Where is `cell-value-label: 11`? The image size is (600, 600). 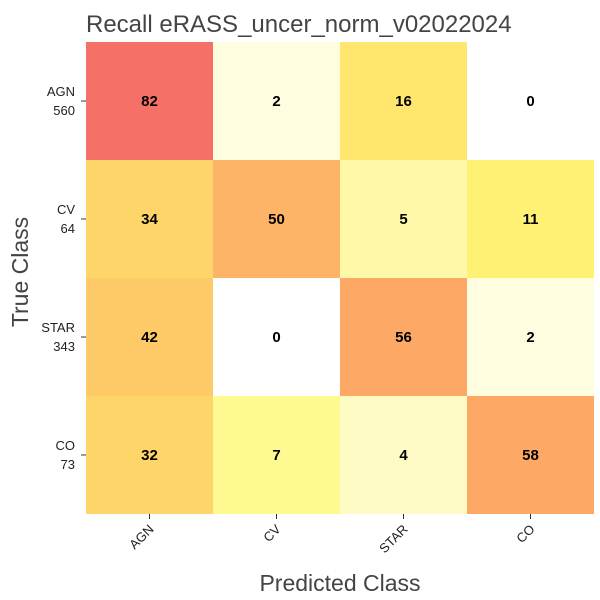
cell-value-label: 11 is located at coordinates (531, 219).